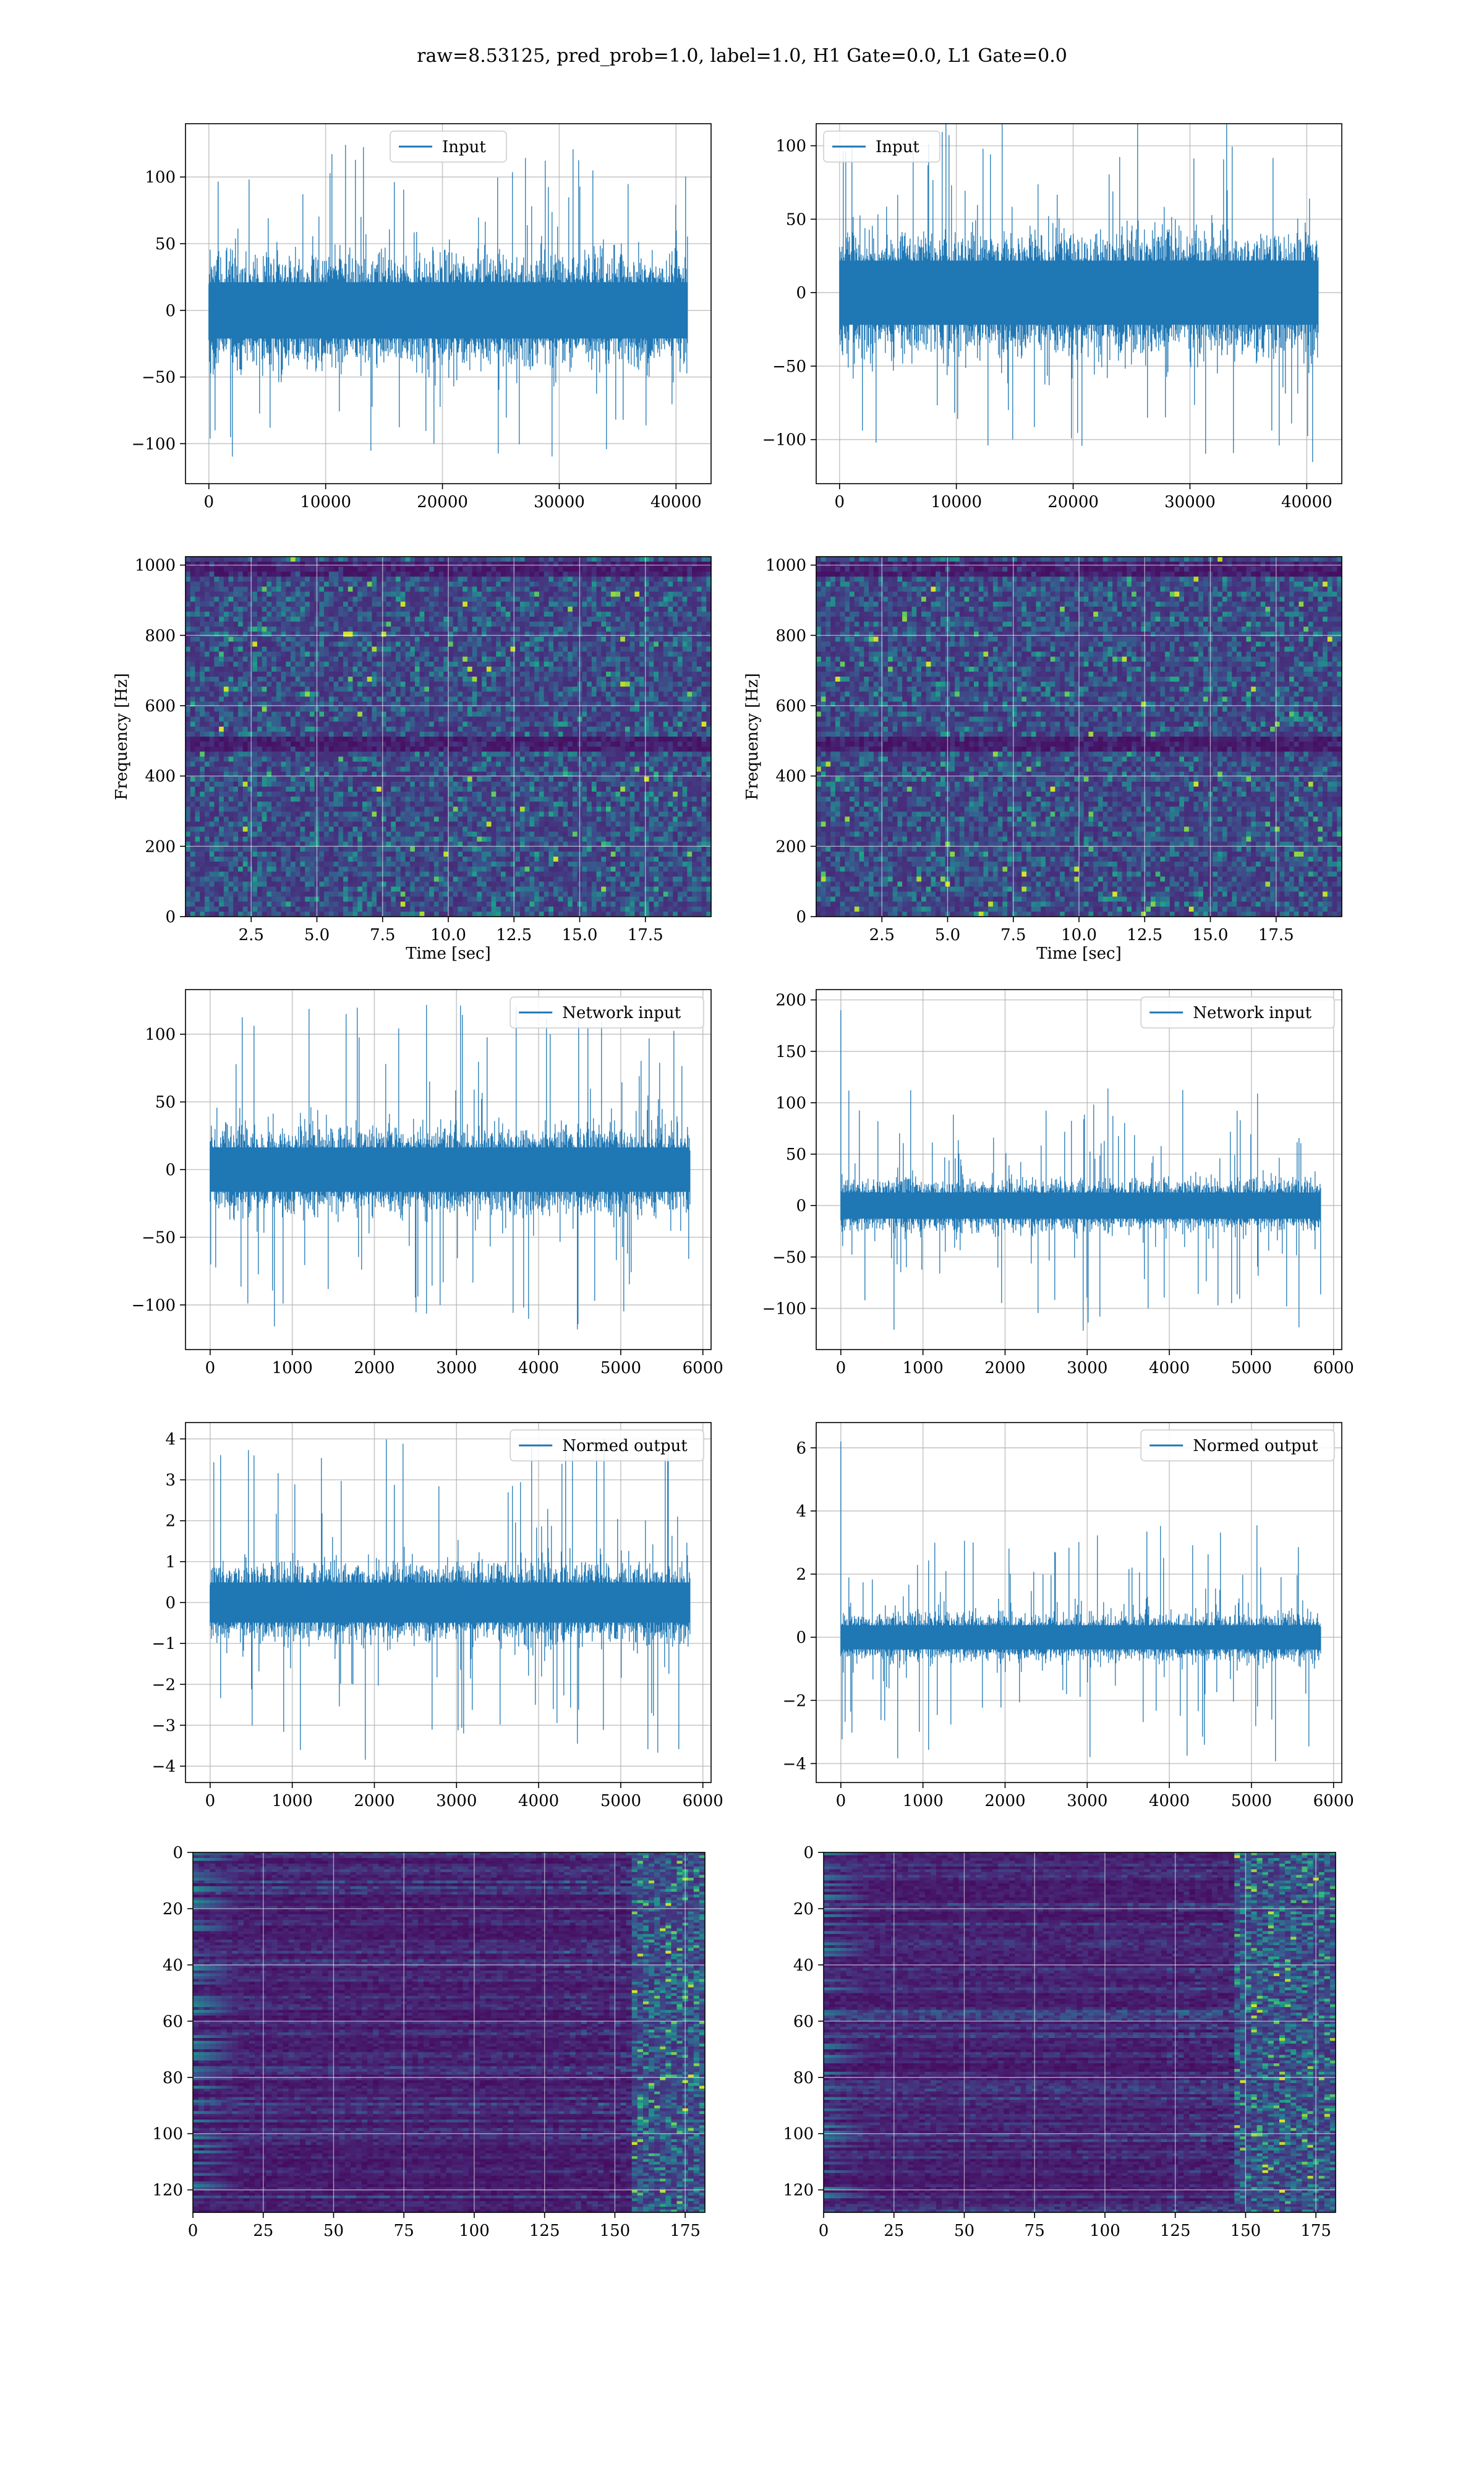 The height and width of the screenshot is (2474, 1484). What do you see at coordinates (450, 1599) in the screenshot?
I see `h1-normed-output-series-line` at bounding box center [450, 1599].